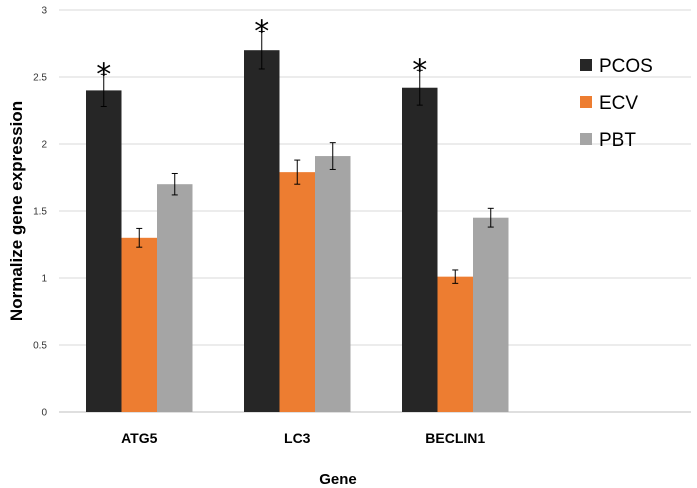 This screenshot has width=697, height=488. Describe the element at coordinates (297, 292) in the screenshot. I see `bar-ecv-lc3` at that location.